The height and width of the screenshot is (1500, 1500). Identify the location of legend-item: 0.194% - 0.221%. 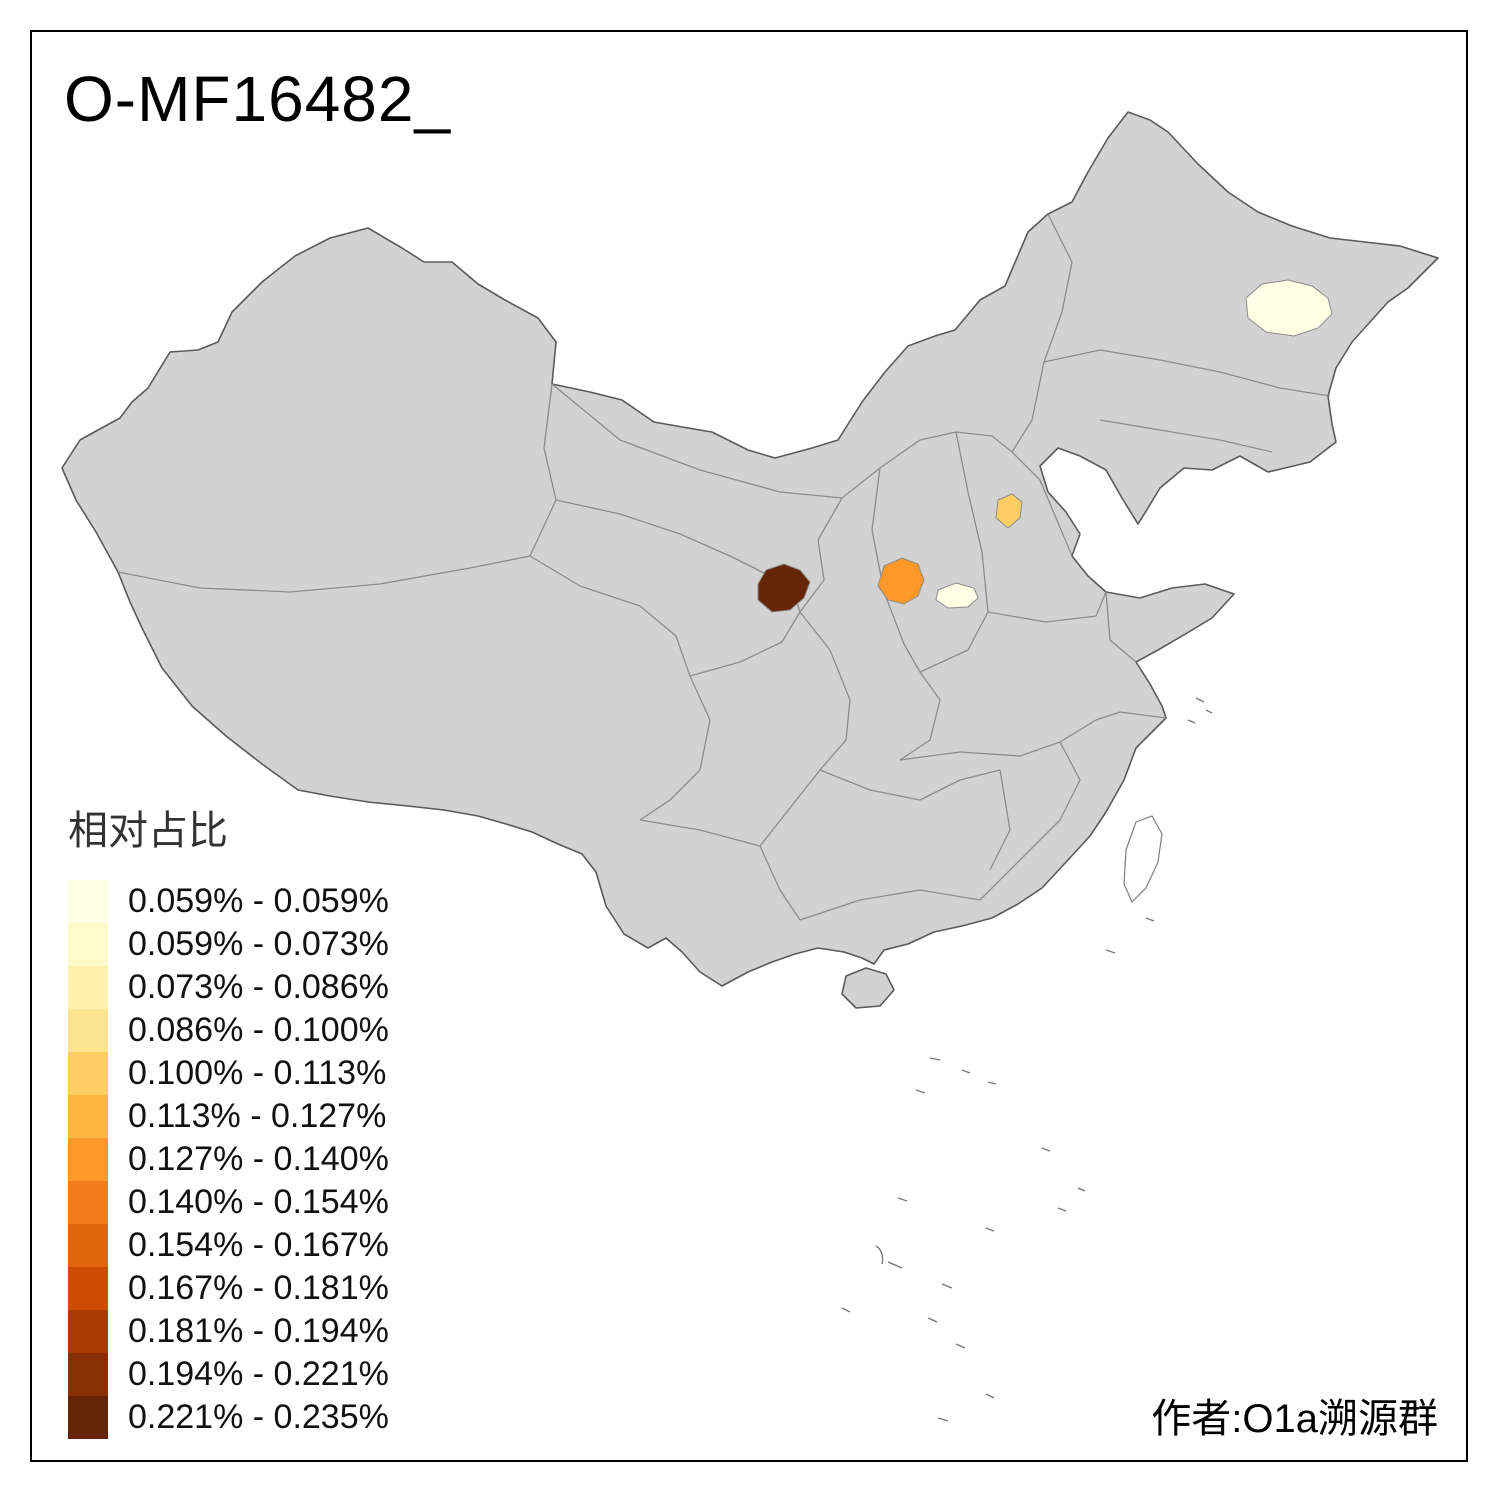
(228, 1374).